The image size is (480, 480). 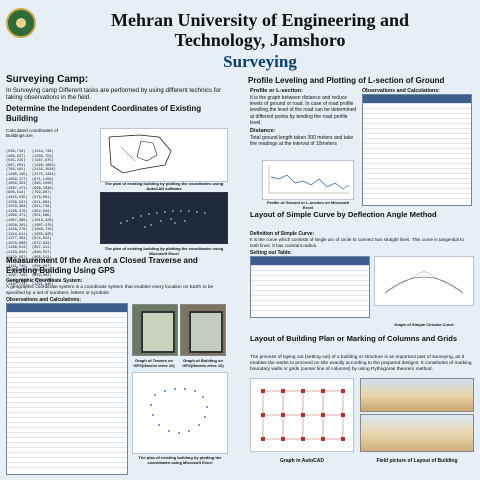 I want to click on coordinate-item: (867,411), so click(x=42, y=248).